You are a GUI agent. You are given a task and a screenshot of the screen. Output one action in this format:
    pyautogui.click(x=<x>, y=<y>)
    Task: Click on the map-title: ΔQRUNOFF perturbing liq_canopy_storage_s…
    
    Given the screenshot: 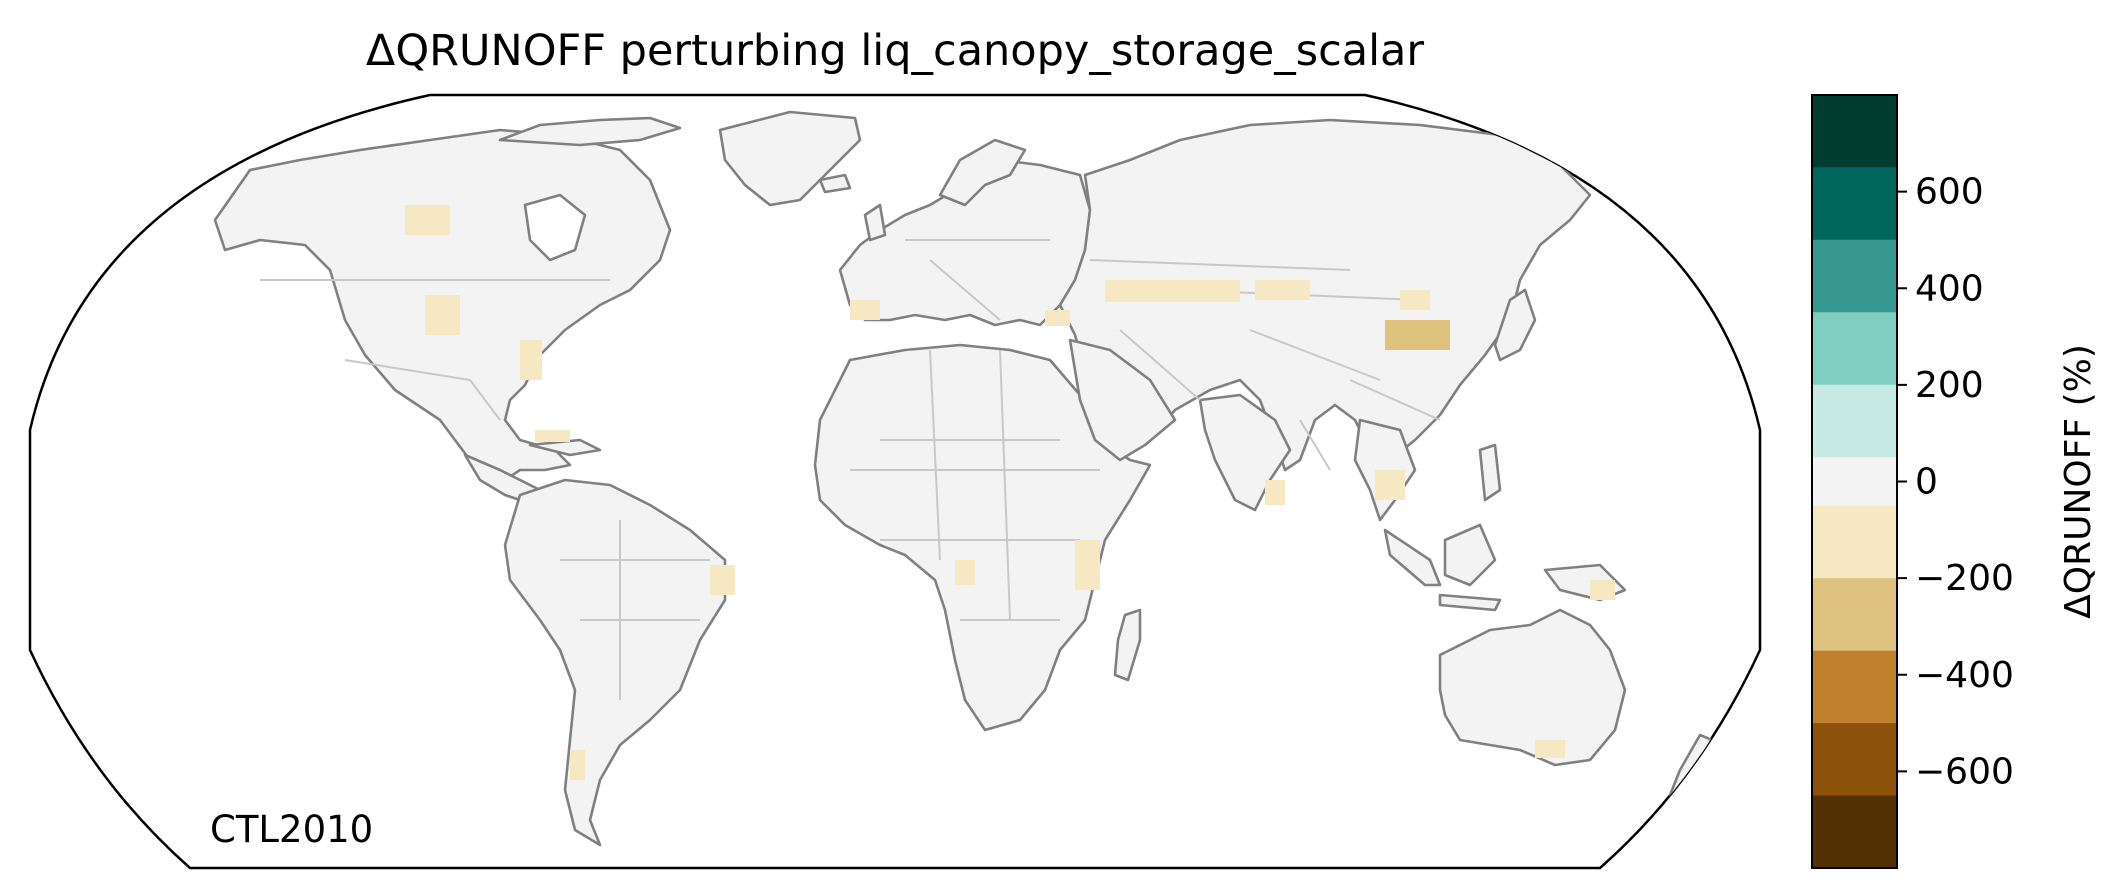 What is the action you would take?
    pyautogui.click(x=895, y=51)
    